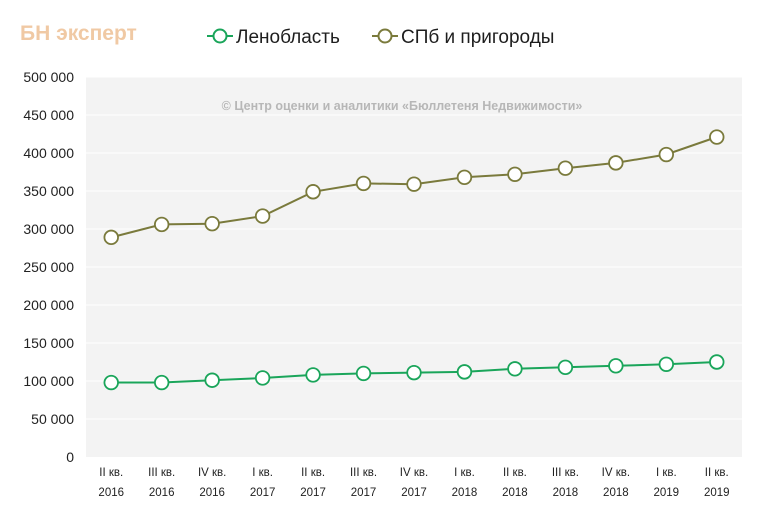 The width and height of the screenshot is (768, 521). I want to click on legend: Ленобласть СПб и пригороды, so click(380, 37).